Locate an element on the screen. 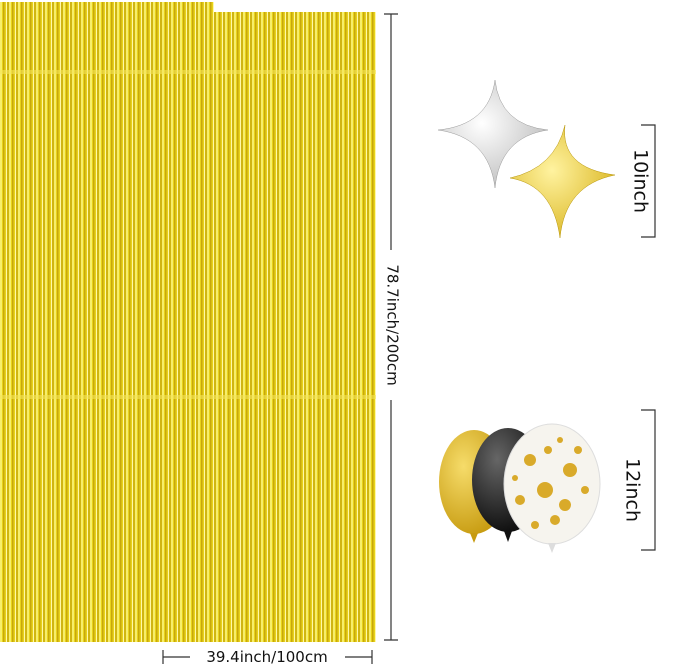  star-dimension: 10inch is located at coordinates (643, 181).